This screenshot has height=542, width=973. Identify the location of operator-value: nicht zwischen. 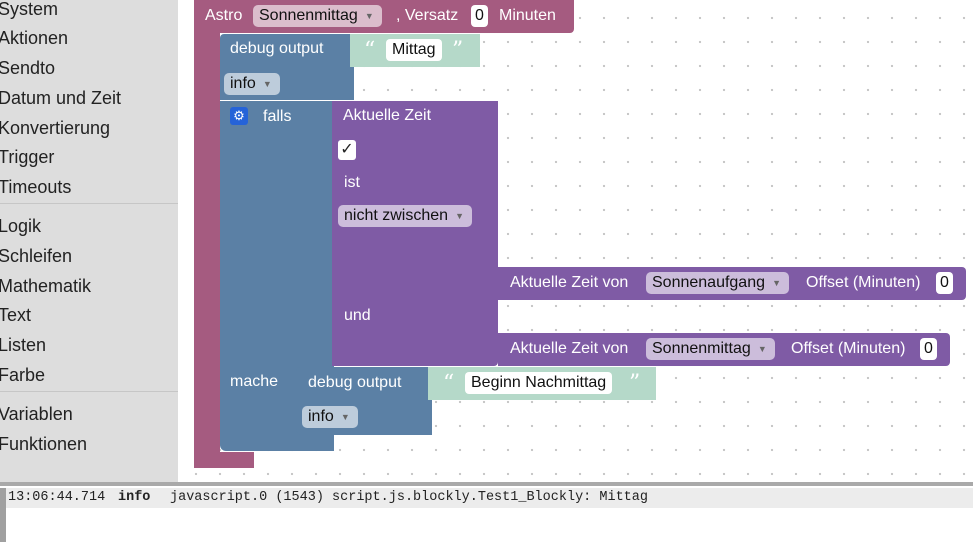
(396, 215).